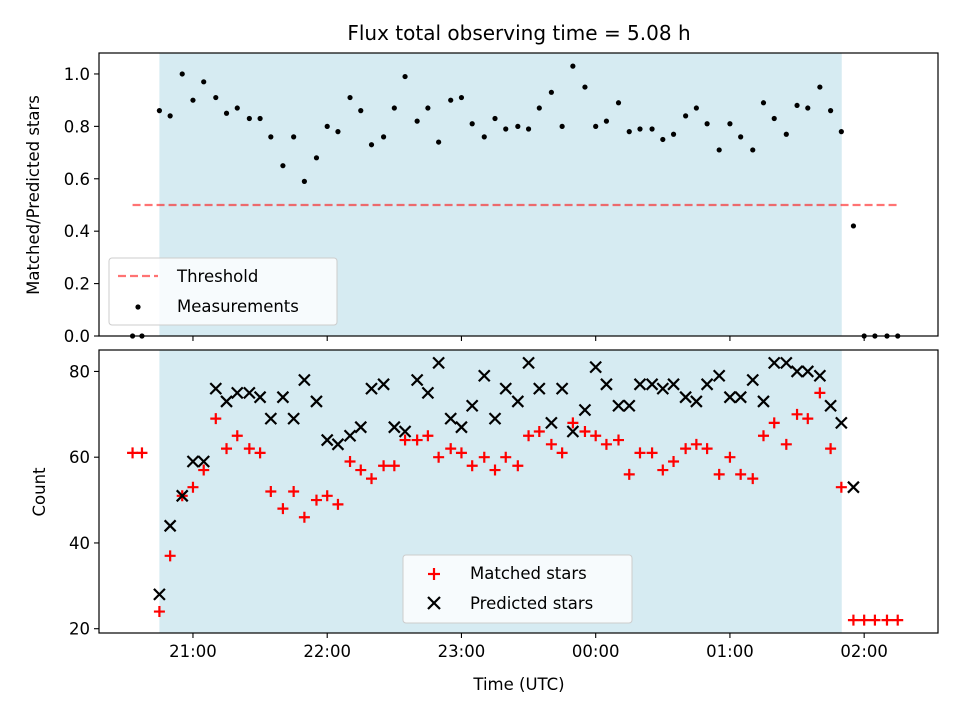  Describe the element at coordinates (79, 457) in the screenshot. I see `bottom-y-tick-label: 60` at that location.